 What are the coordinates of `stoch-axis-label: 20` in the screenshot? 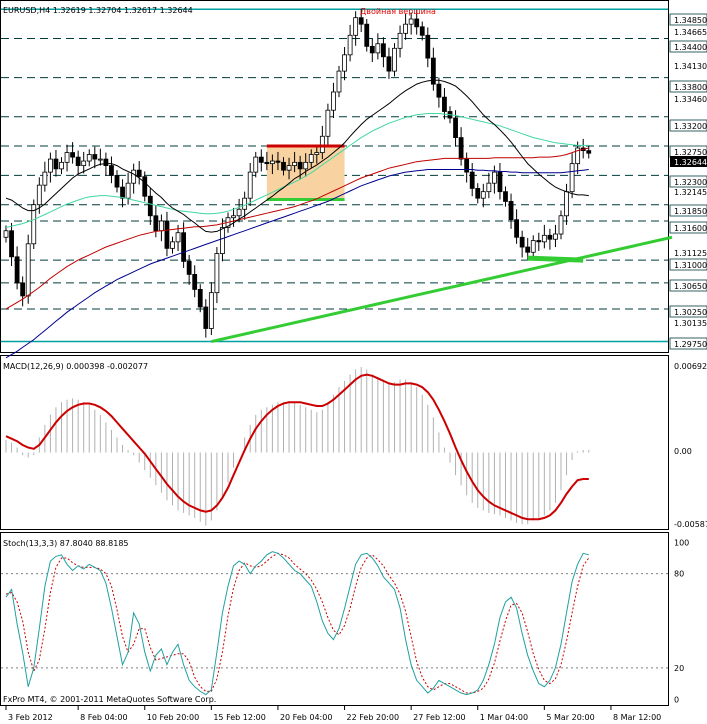 It's located at (679, 668).